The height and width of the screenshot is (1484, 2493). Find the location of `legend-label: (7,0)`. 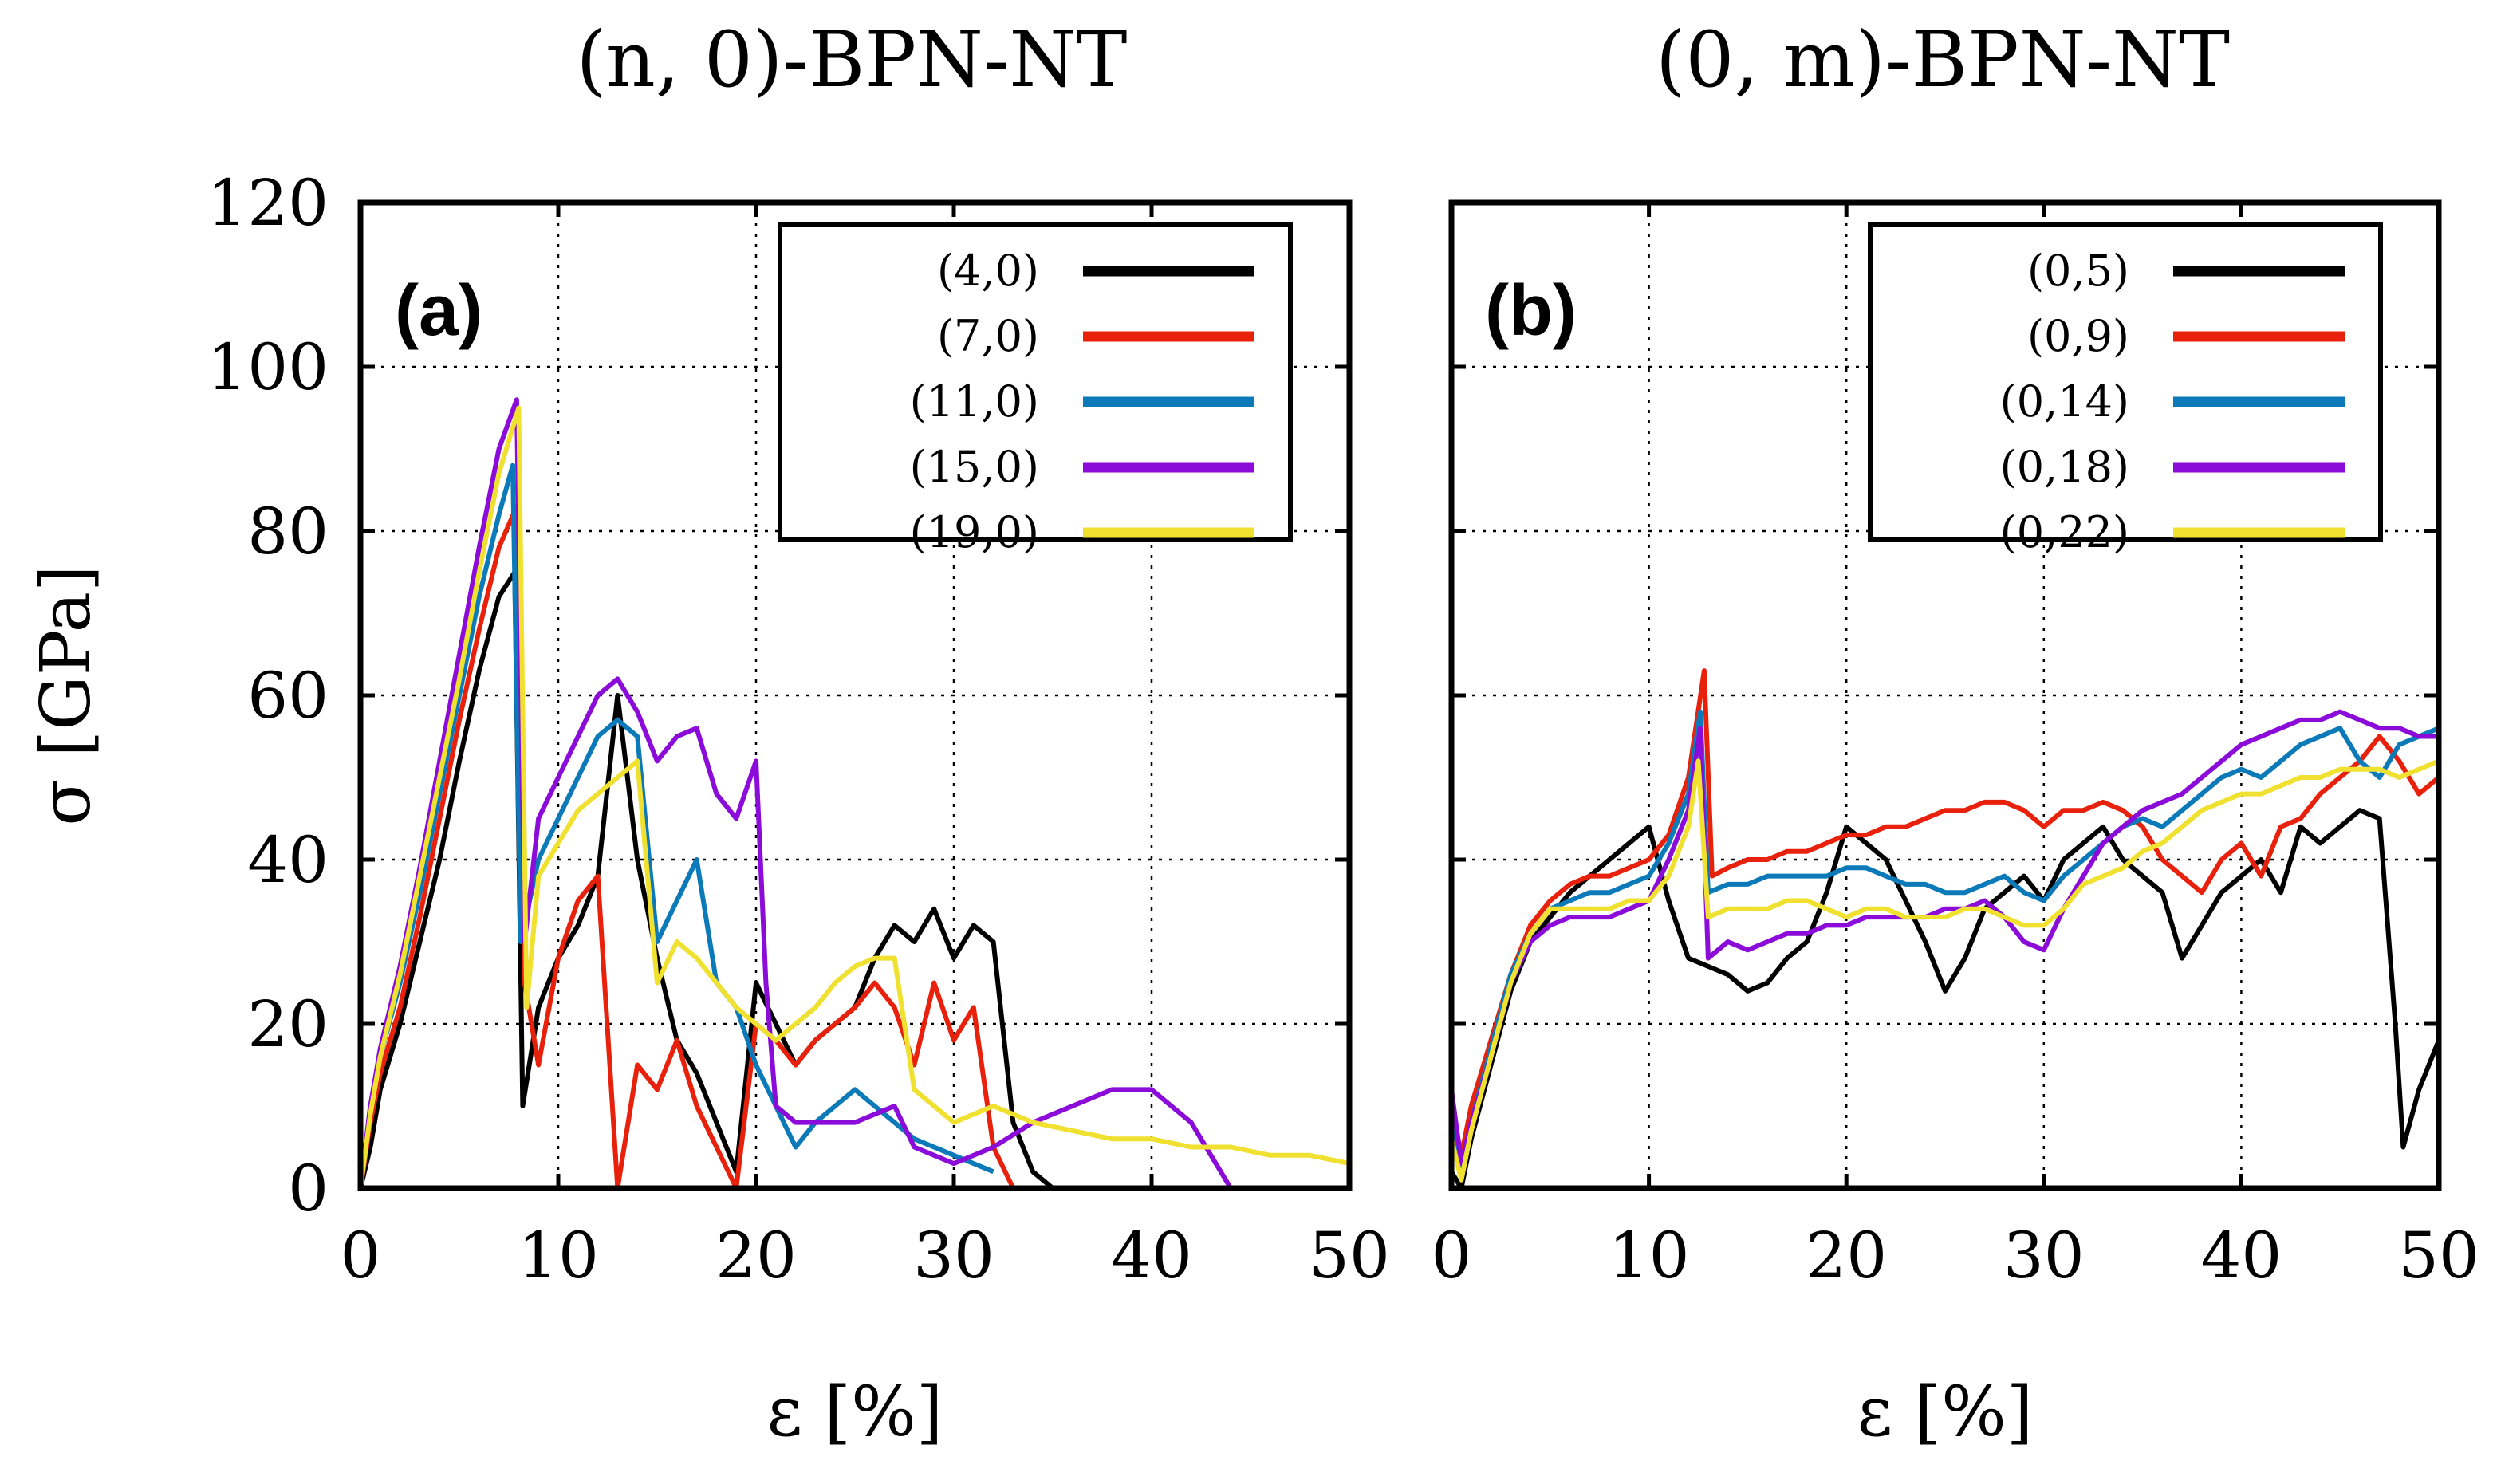

legend-label: (7,0) is located at coordinates (988, 336).